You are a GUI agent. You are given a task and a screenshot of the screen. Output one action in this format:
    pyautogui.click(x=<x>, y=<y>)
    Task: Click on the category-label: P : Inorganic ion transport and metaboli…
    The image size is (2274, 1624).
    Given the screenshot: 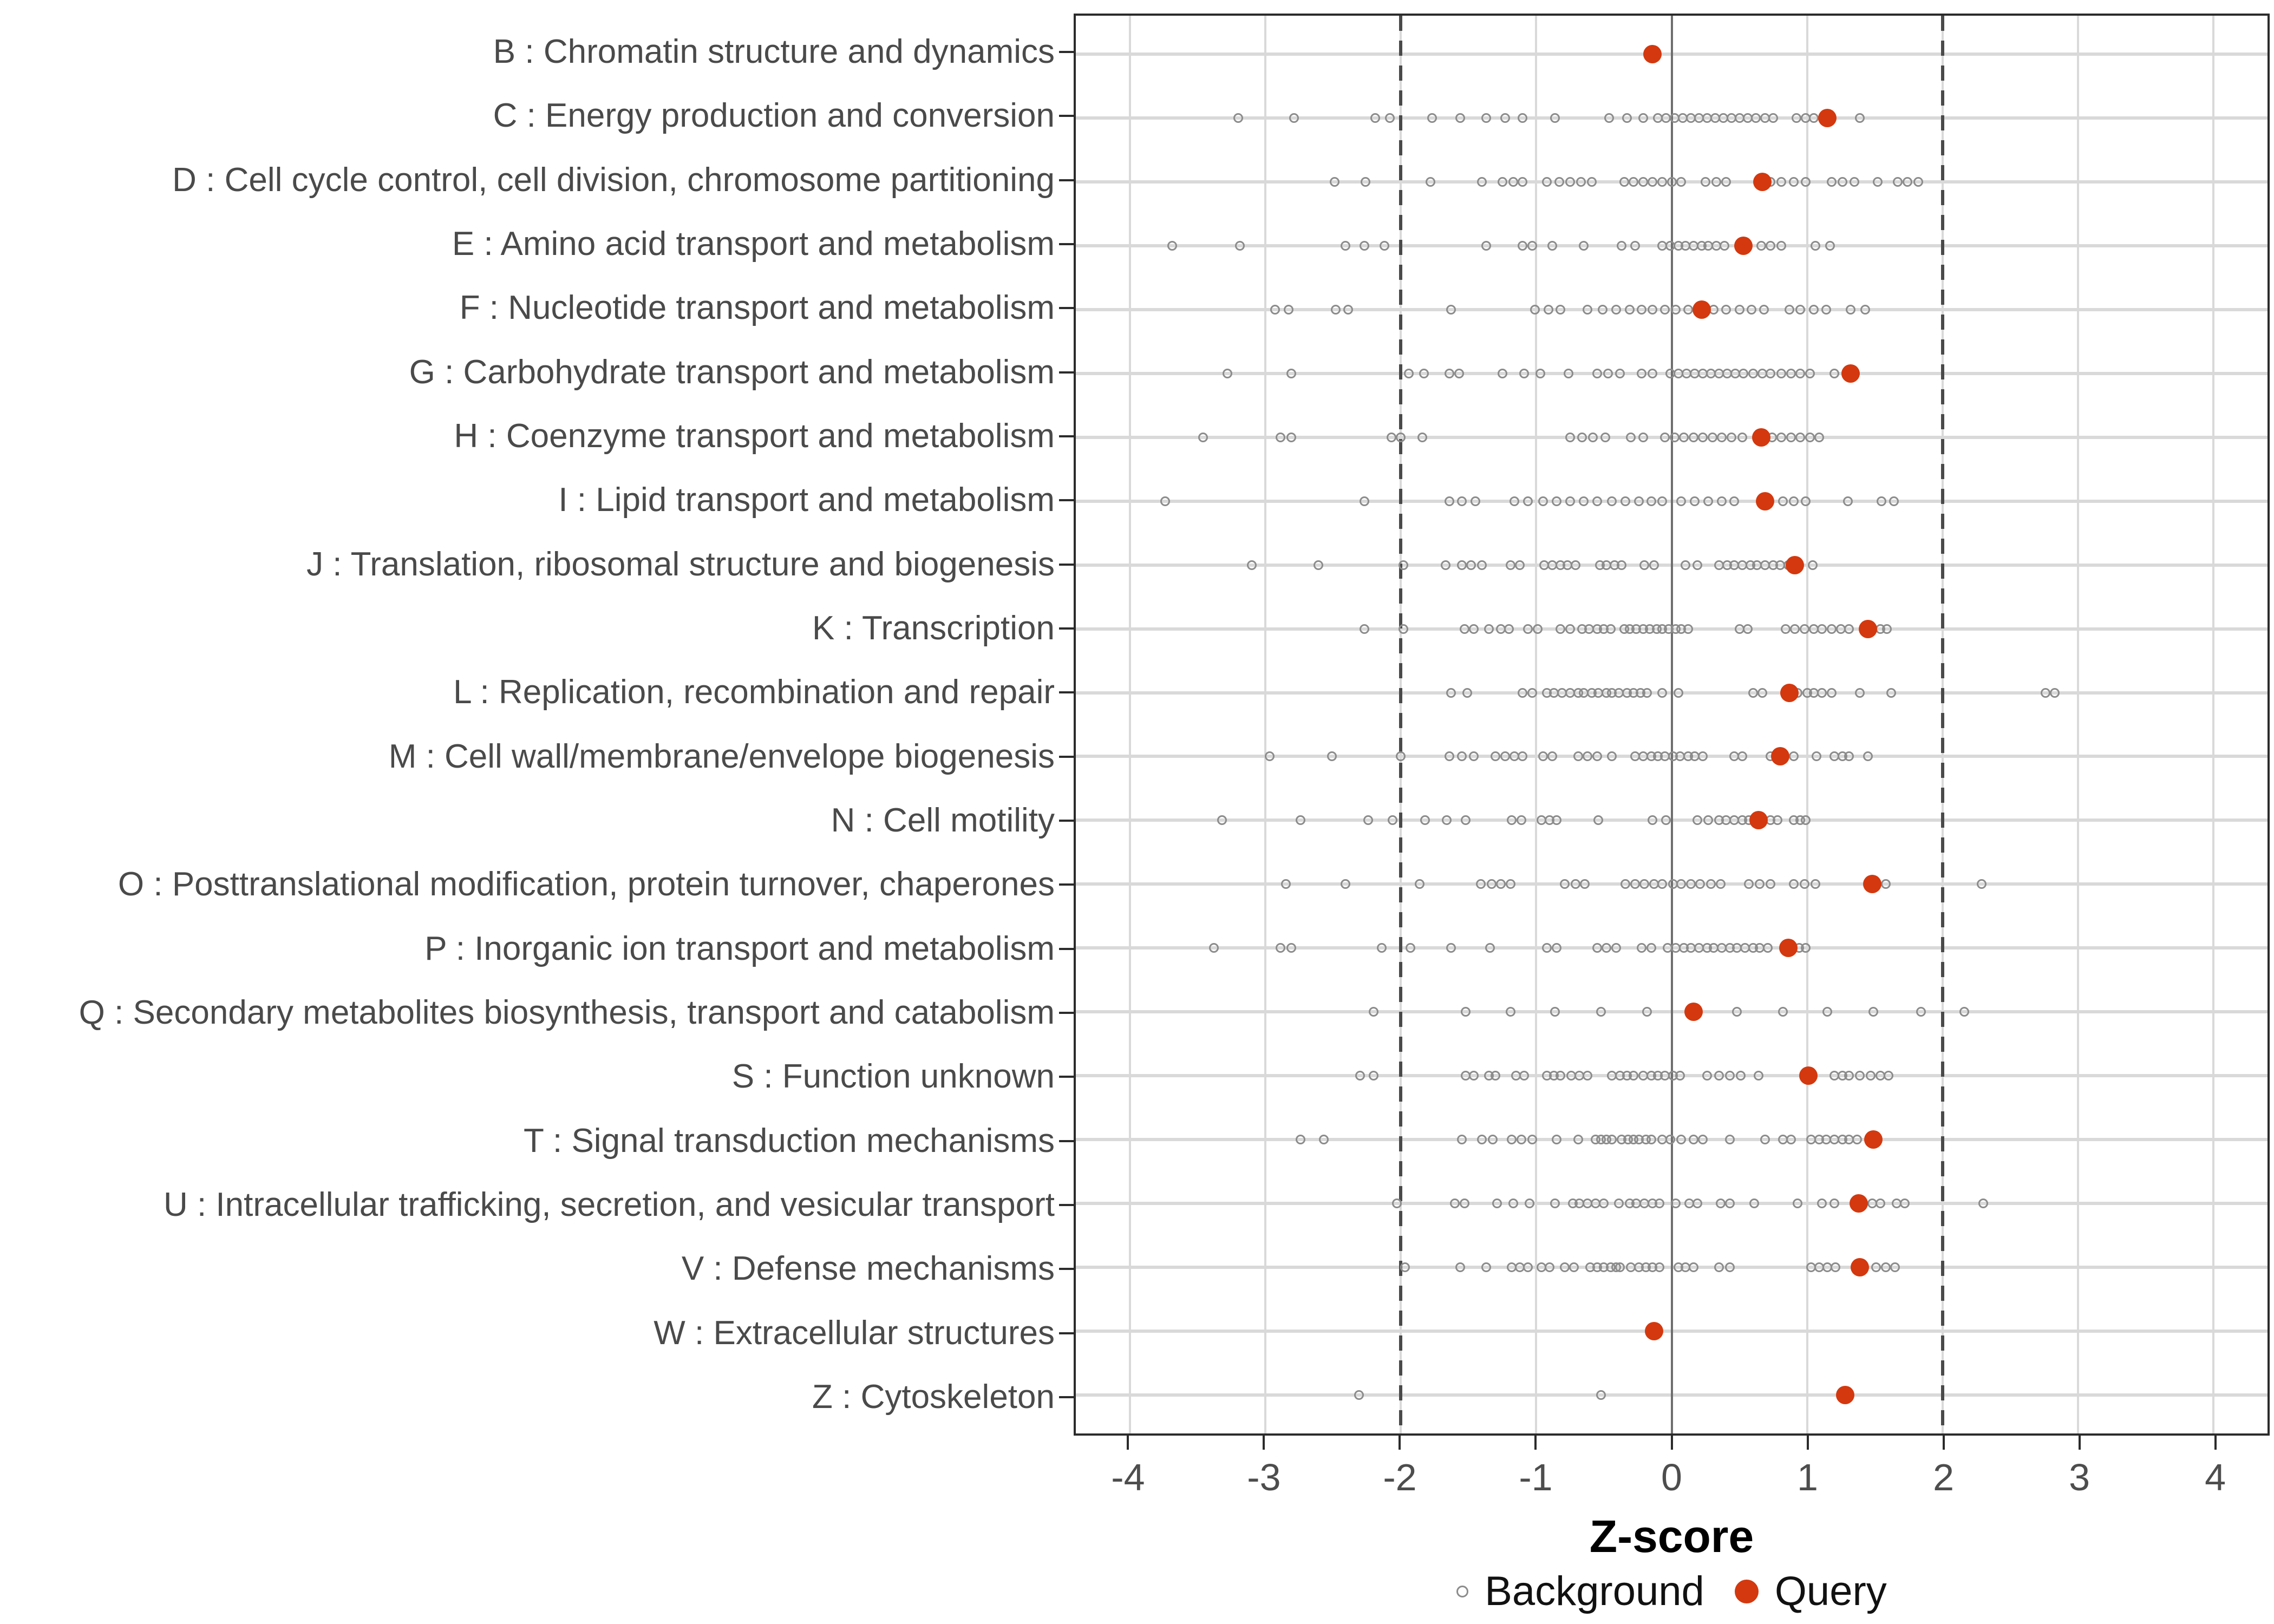 What is the action you would take?
    pyautogui.click(x=740, y=948)
    